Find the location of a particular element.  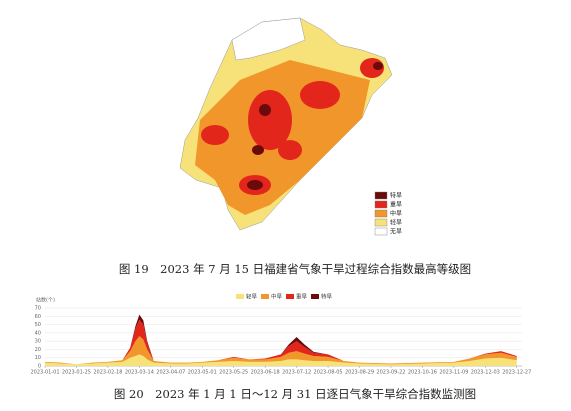

x-tick-label: 2023-08-05 is located at coordinates (328, 373).